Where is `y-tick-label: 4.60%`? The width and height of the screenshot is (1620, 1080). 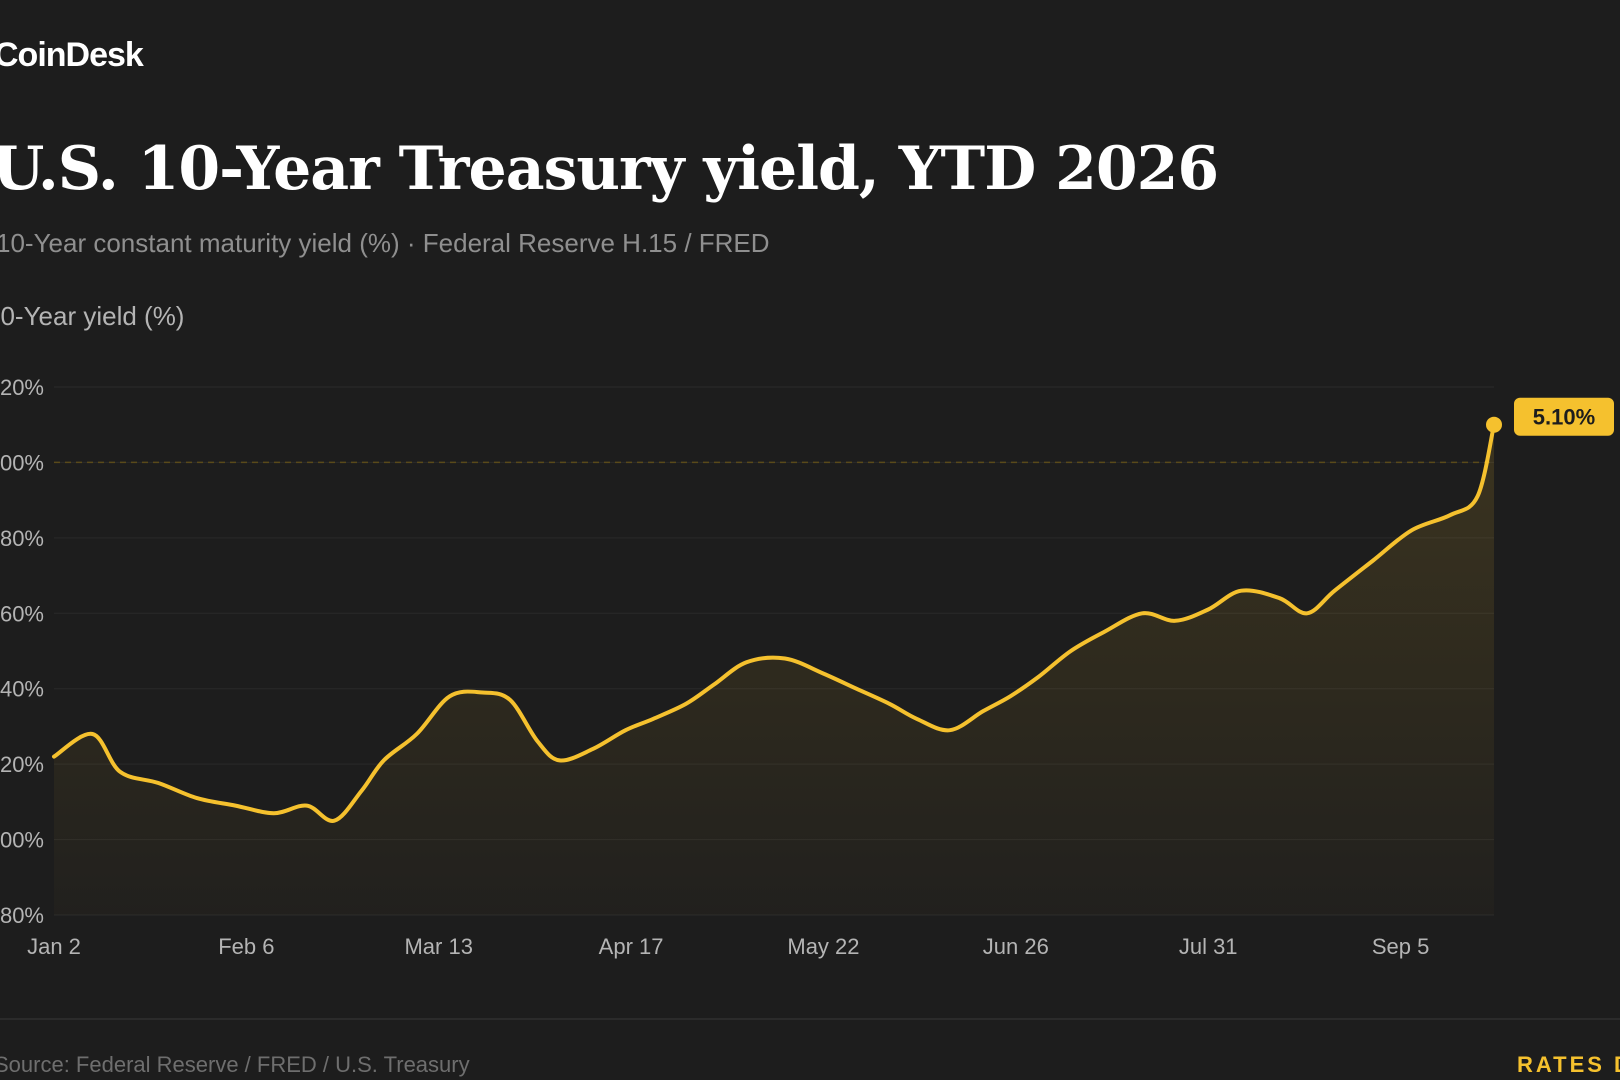
y-tick-label: 4.60% is located at coordinates (22, 613).